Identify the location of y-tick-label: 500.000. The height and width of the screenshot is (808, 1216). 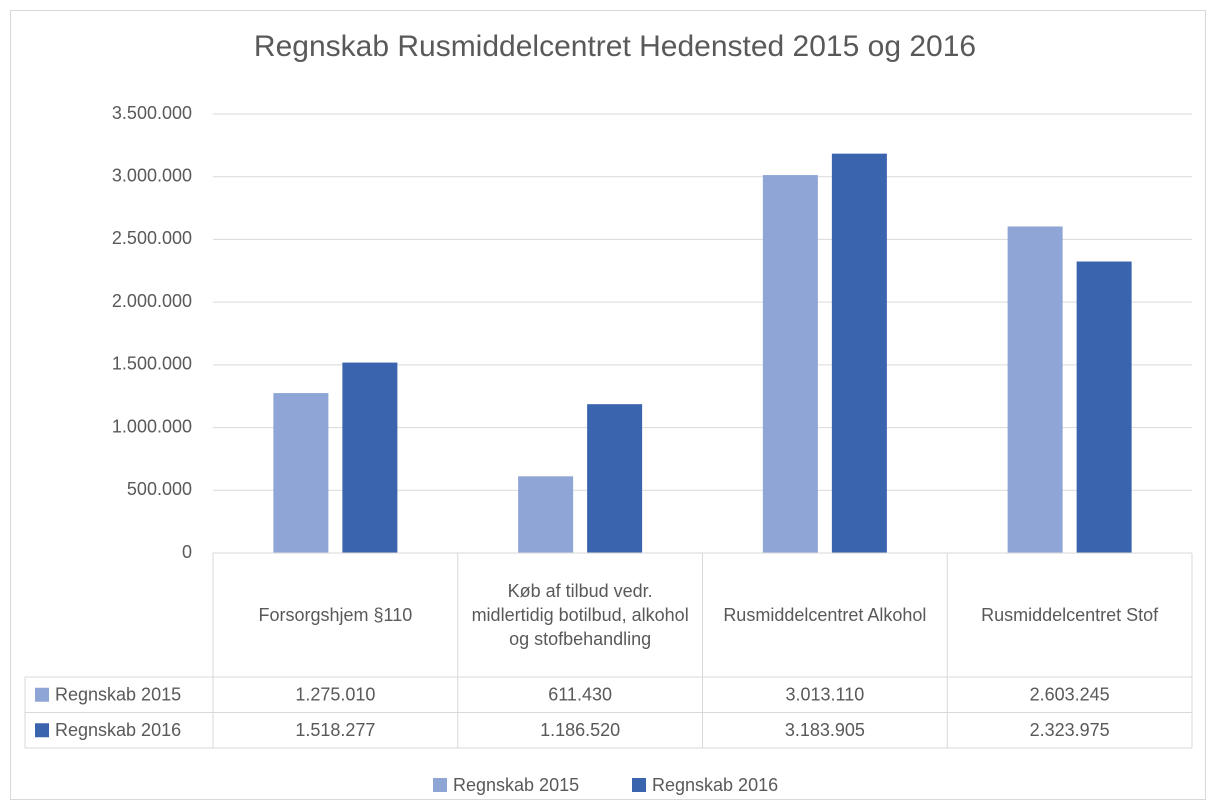
(159, 489).